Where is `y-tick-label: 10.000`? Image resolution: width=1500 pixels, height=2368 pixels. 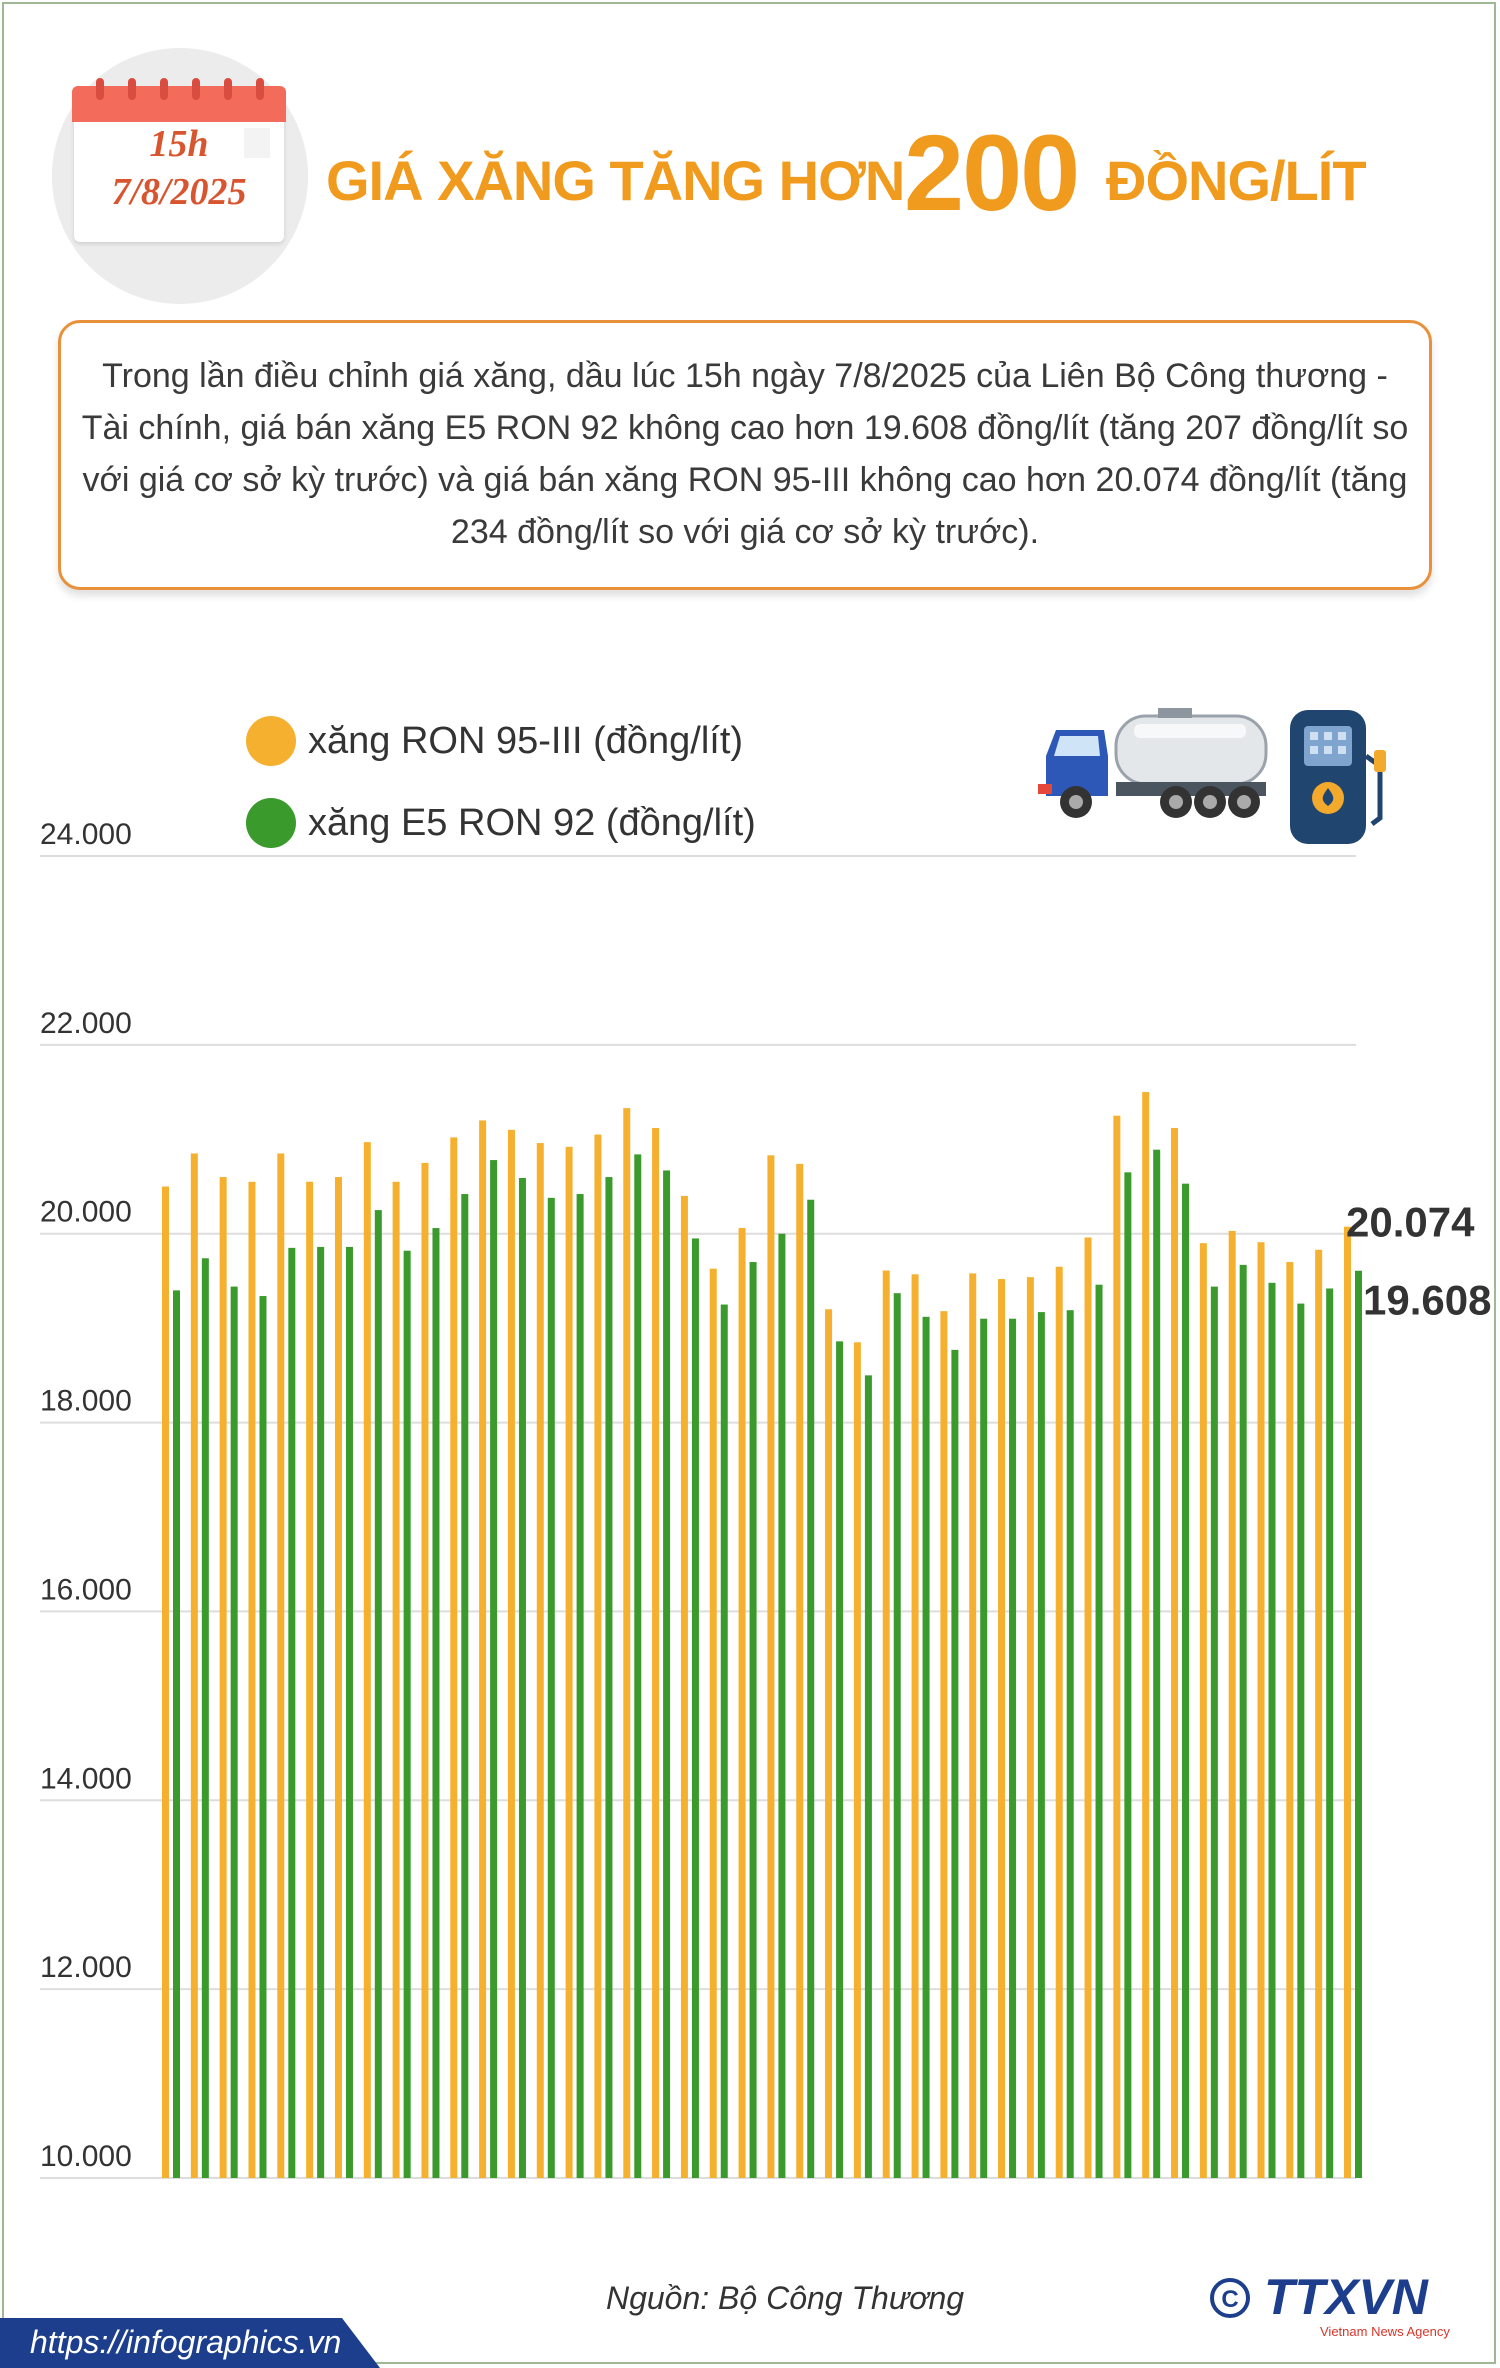
y-tick-label: 10.000 is located at coordinates (86, 2156).